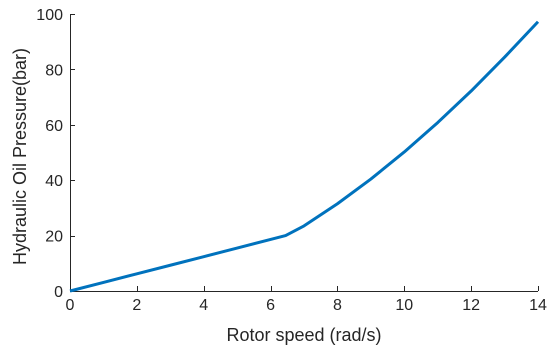 The image size is (548, 348). What do you see at coordinates (54, 181) in the screenshot?
I see `y-tick-label: 40` at bounding box center [54, 181].